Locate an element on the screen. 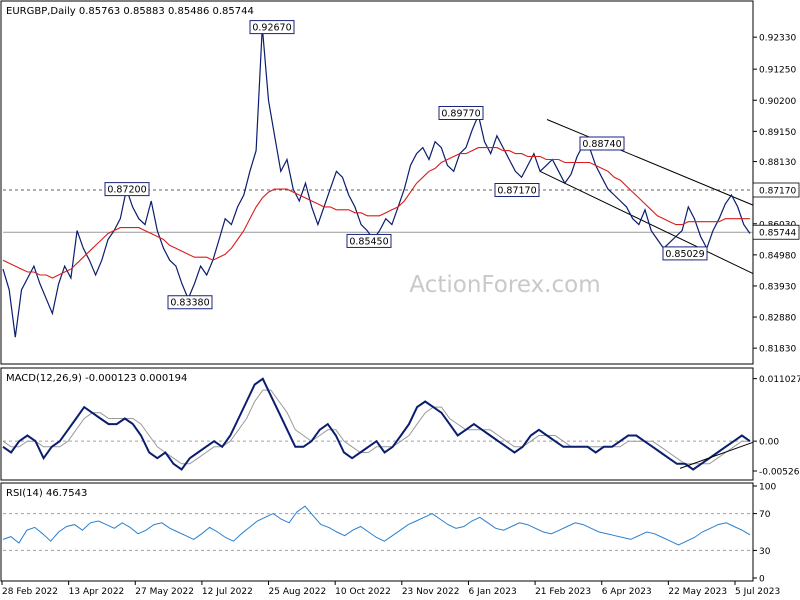  macd-tick-label: 0.00 is located at coordinates (769, 443).